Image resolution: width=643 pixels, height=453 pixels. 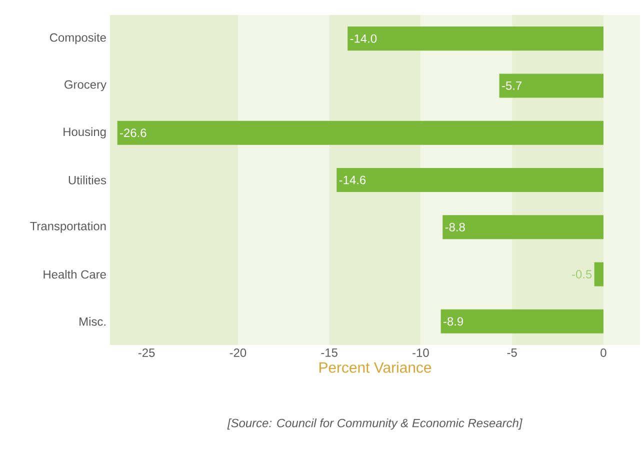 I want to click on data-label: -26.6, so click(x=133, y=133).